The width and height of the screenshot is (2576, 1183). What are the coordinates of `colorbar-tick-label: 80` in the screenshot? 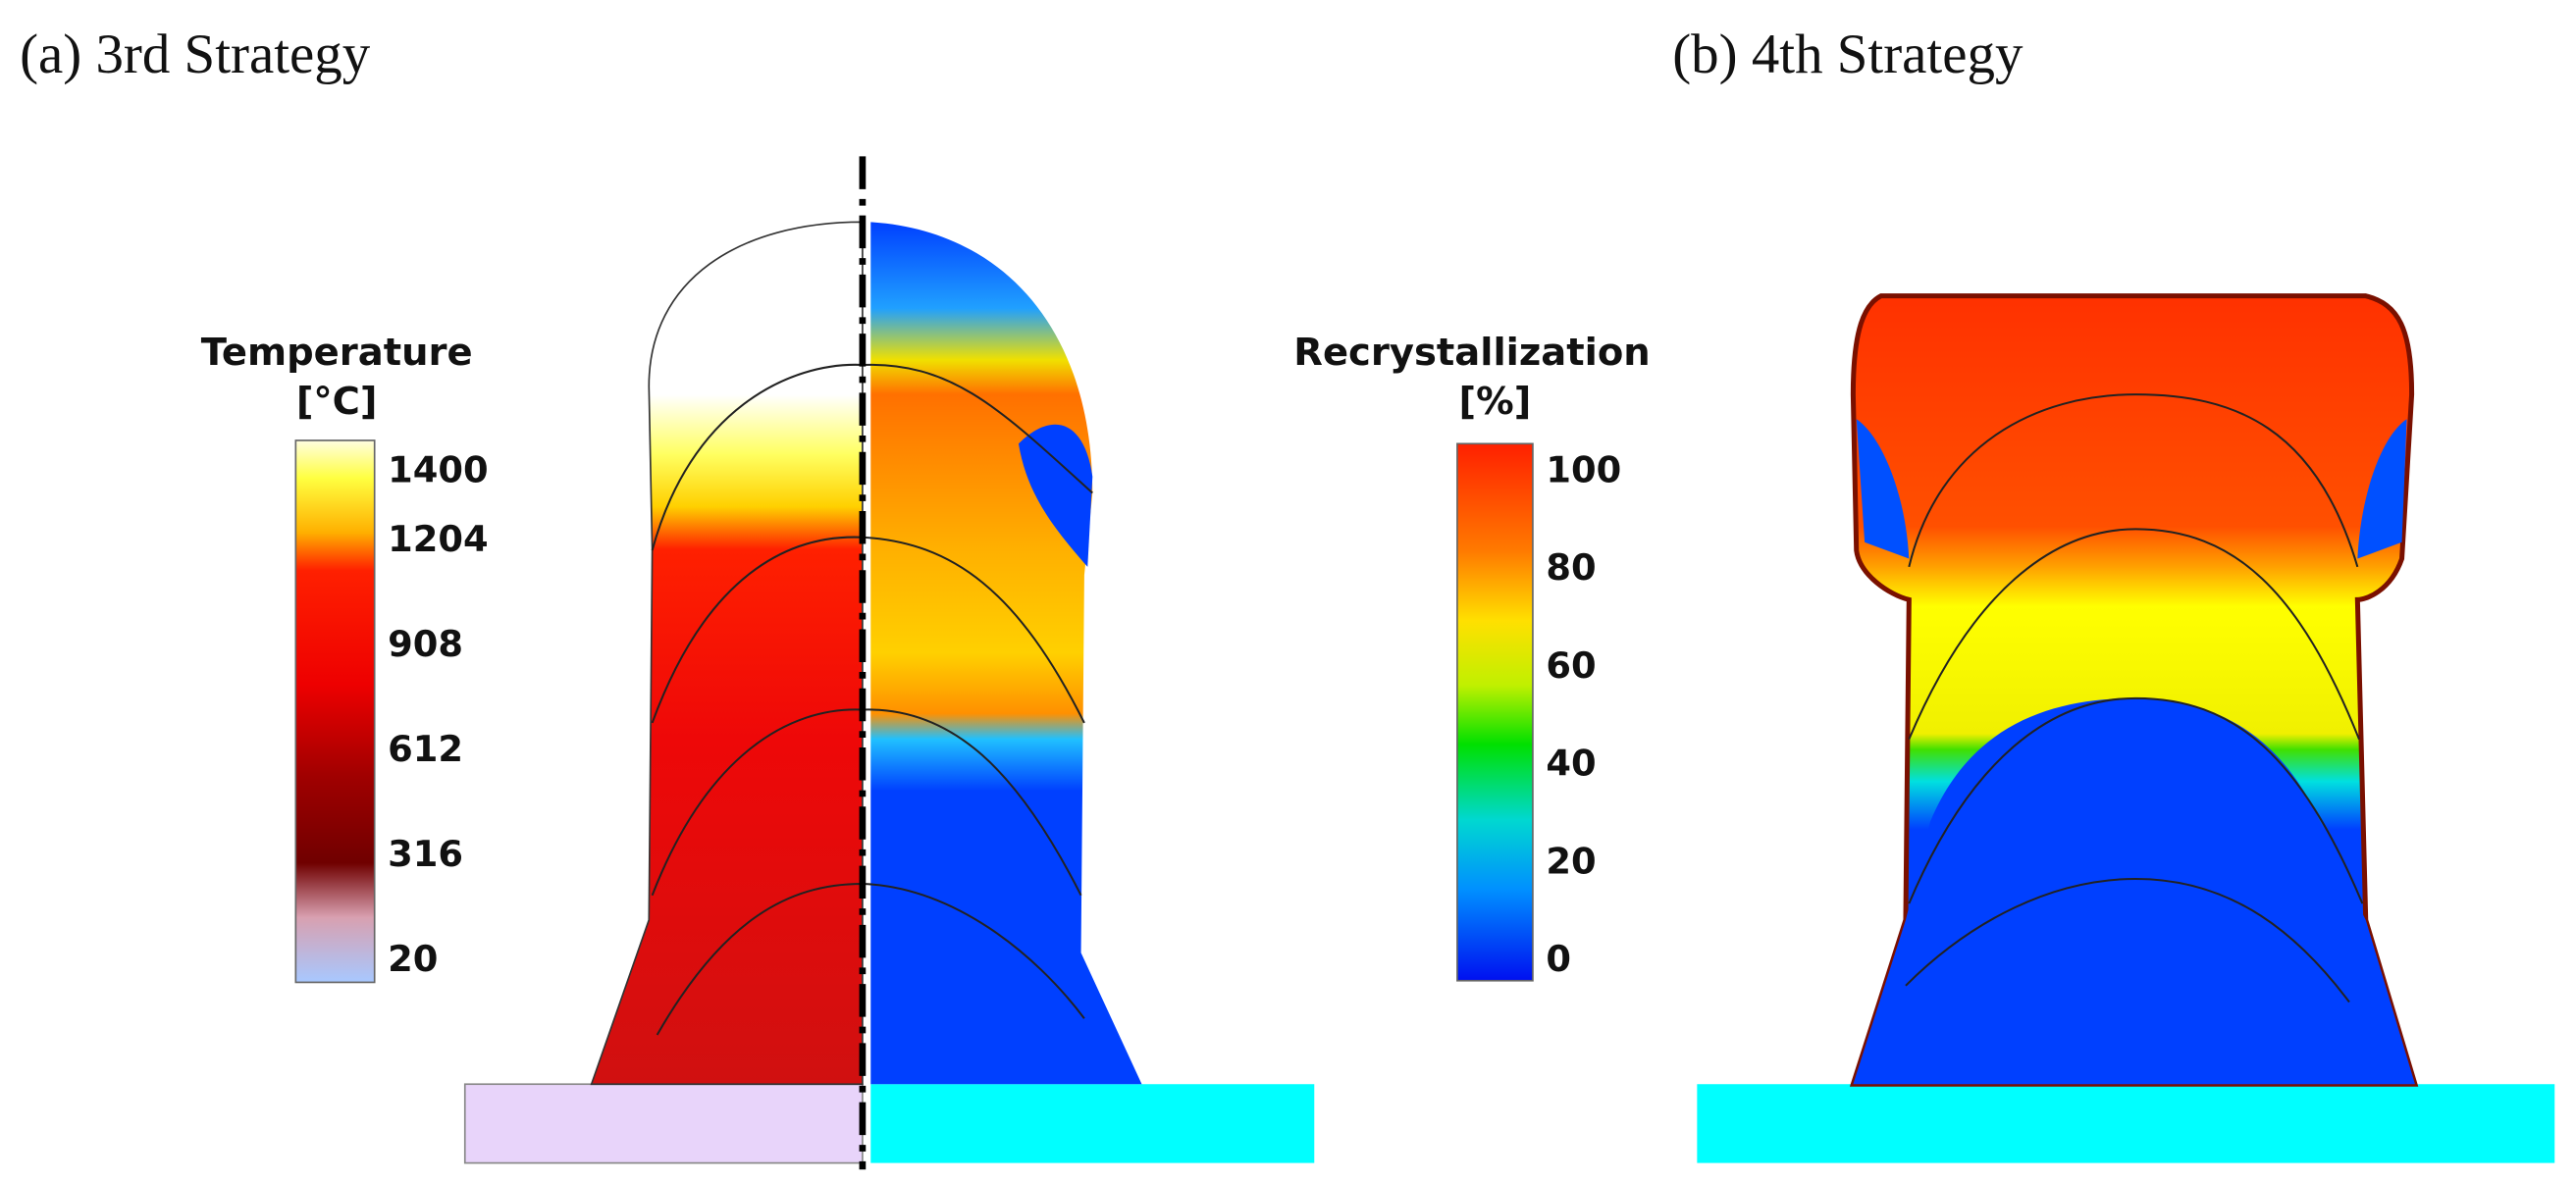 It's located at (1571, 567).